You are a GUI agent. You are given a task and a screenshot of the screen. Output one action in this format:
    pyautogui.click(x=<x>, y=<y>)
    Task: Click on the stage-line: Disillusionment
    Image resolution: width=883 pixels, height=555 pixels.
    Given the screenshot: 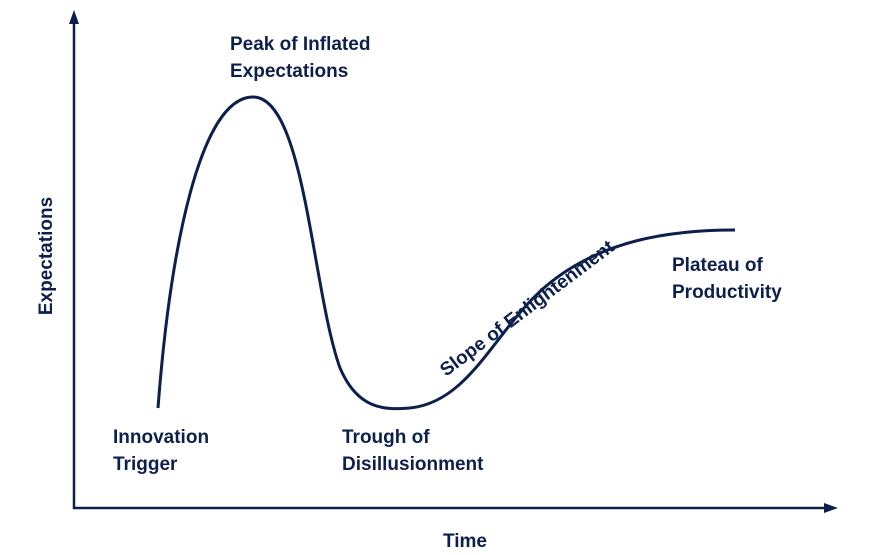 What is the action you would take?
    pyautogui.click(x=413, y=464)
    